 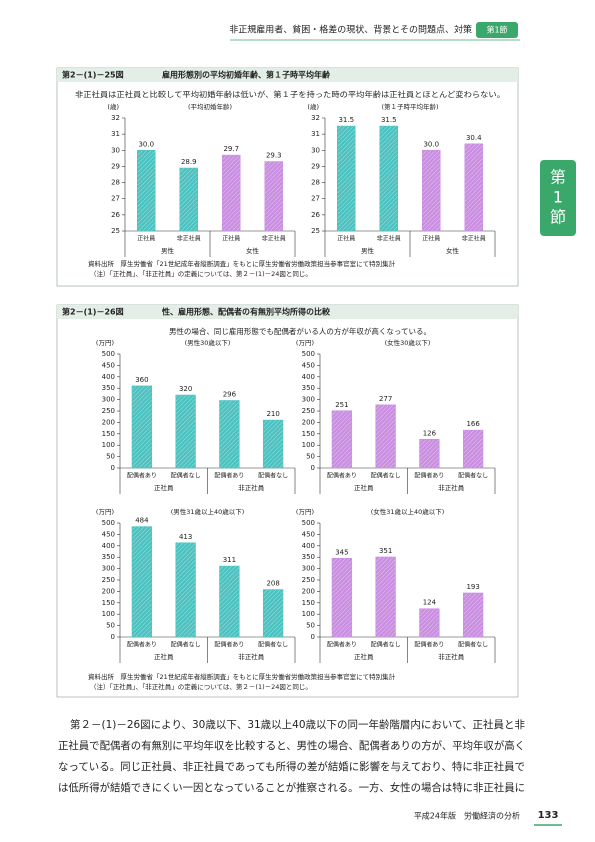 I want to click on value-label: 208, so click(x=272, y=584).